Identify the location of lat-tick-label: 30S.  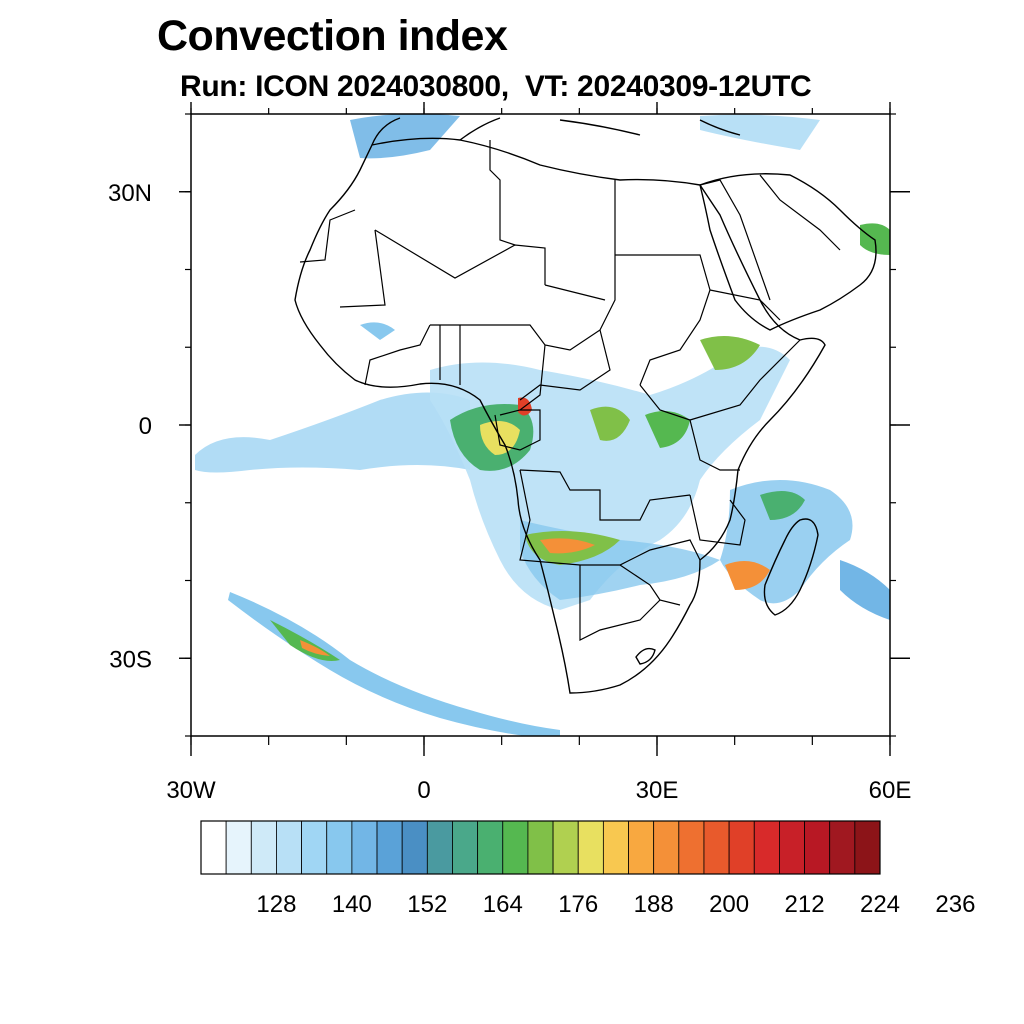
(130, 659).